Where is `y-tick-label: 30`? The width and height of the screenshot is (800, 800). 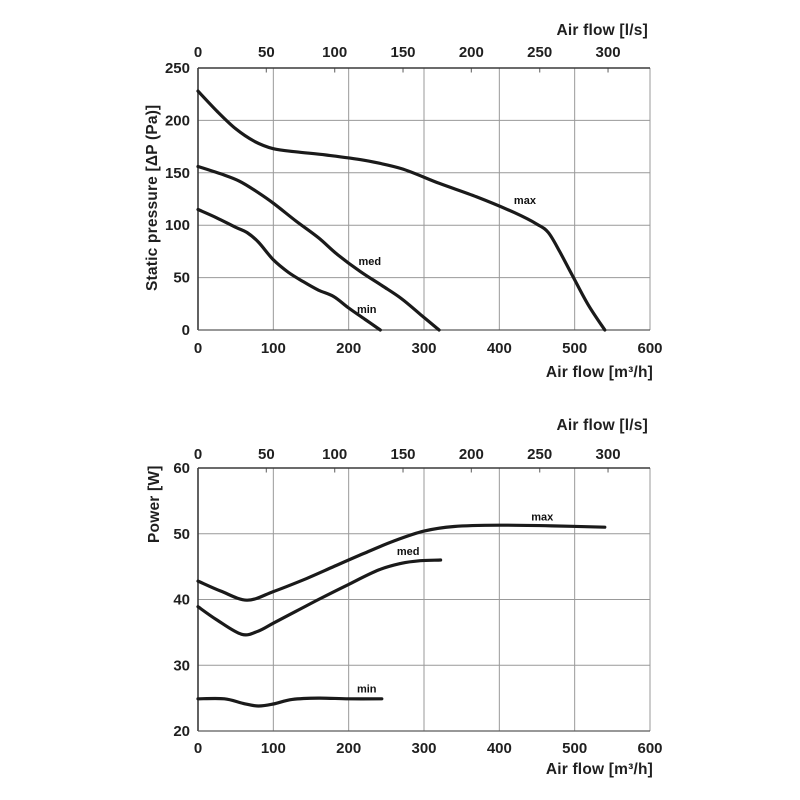 y-tick-label: 30 is located at coordinates (181, 665).